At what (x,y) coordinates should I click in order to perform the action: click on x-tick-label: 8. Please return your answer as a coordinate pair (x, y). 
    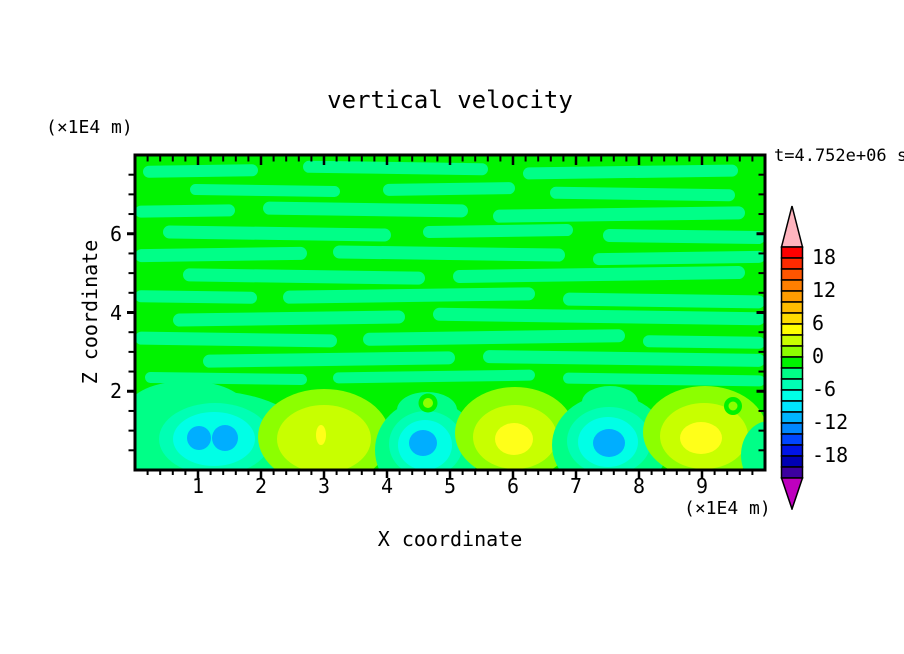
    Looking at the image, I should click on (639, 486).